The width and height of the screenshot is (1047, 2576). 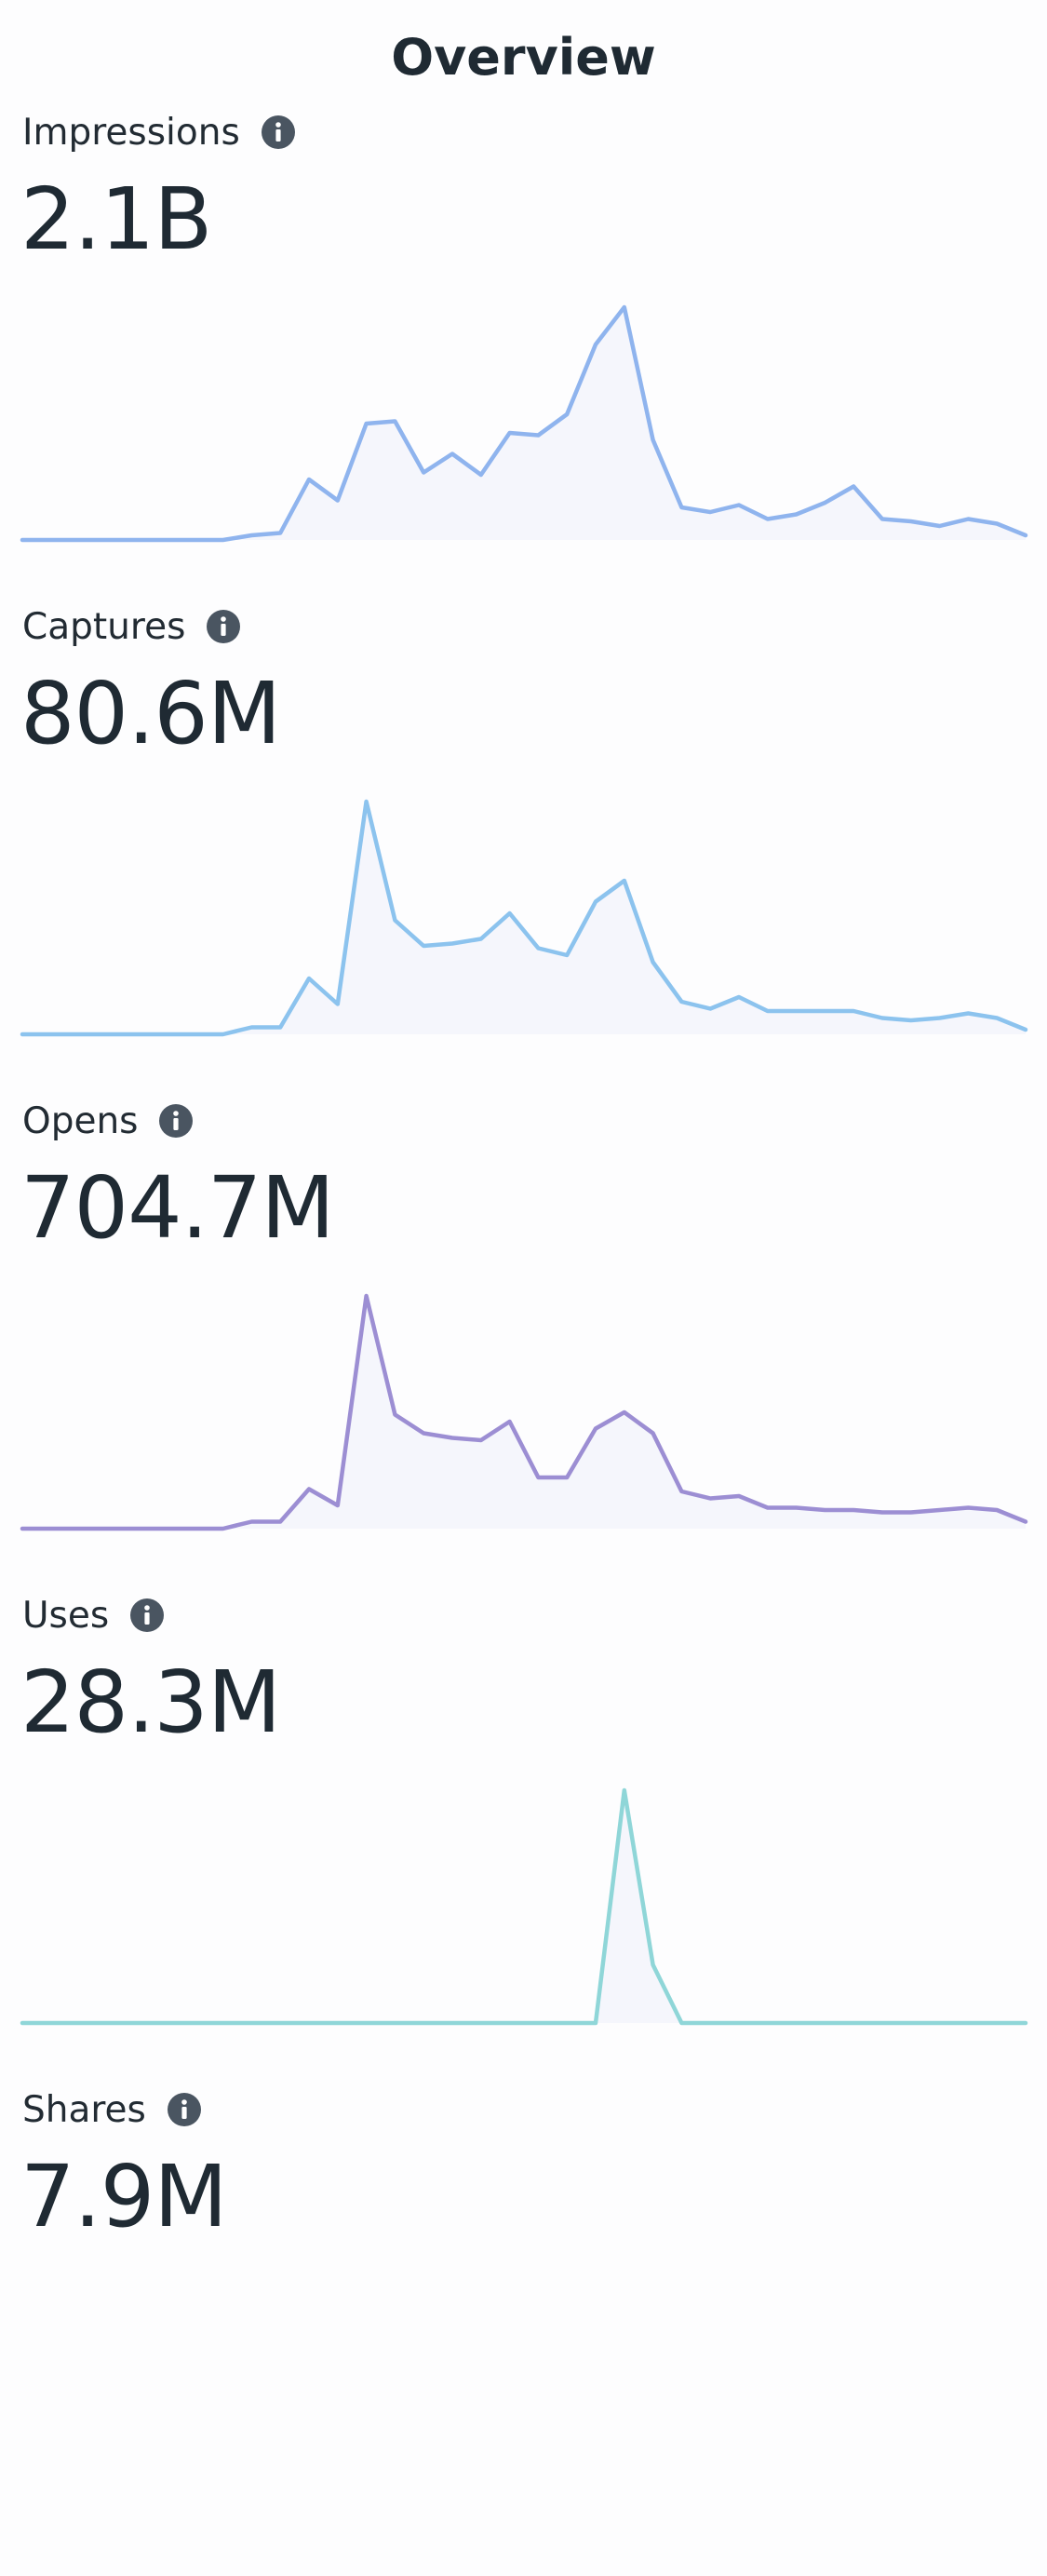 I want to click on metric-value: 28.3M, so click(x=151, y=1702).